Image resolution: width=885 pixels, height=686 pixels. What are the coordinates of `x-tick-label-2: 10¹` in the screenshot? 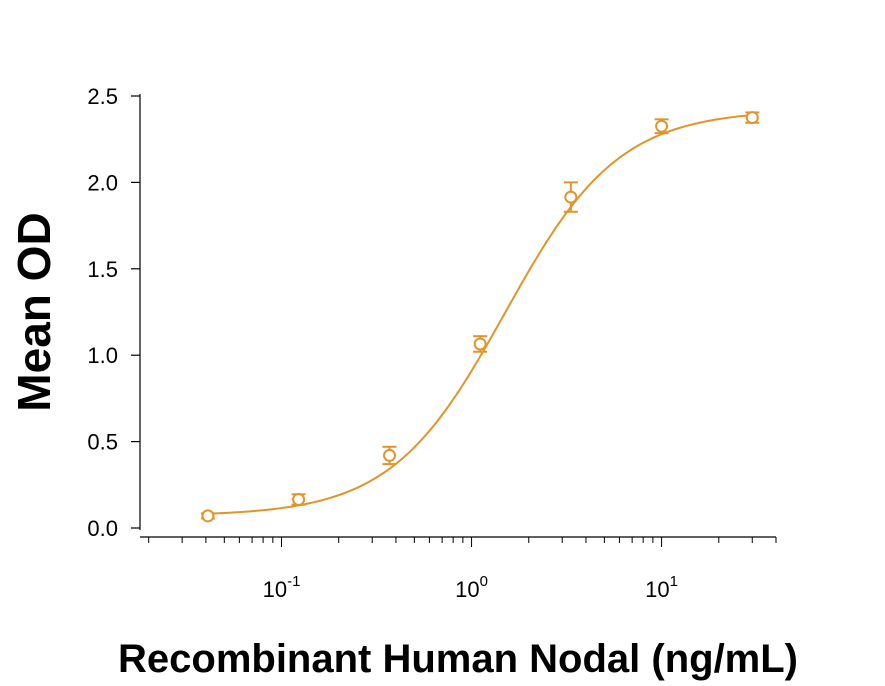 It's located at (661, 587).